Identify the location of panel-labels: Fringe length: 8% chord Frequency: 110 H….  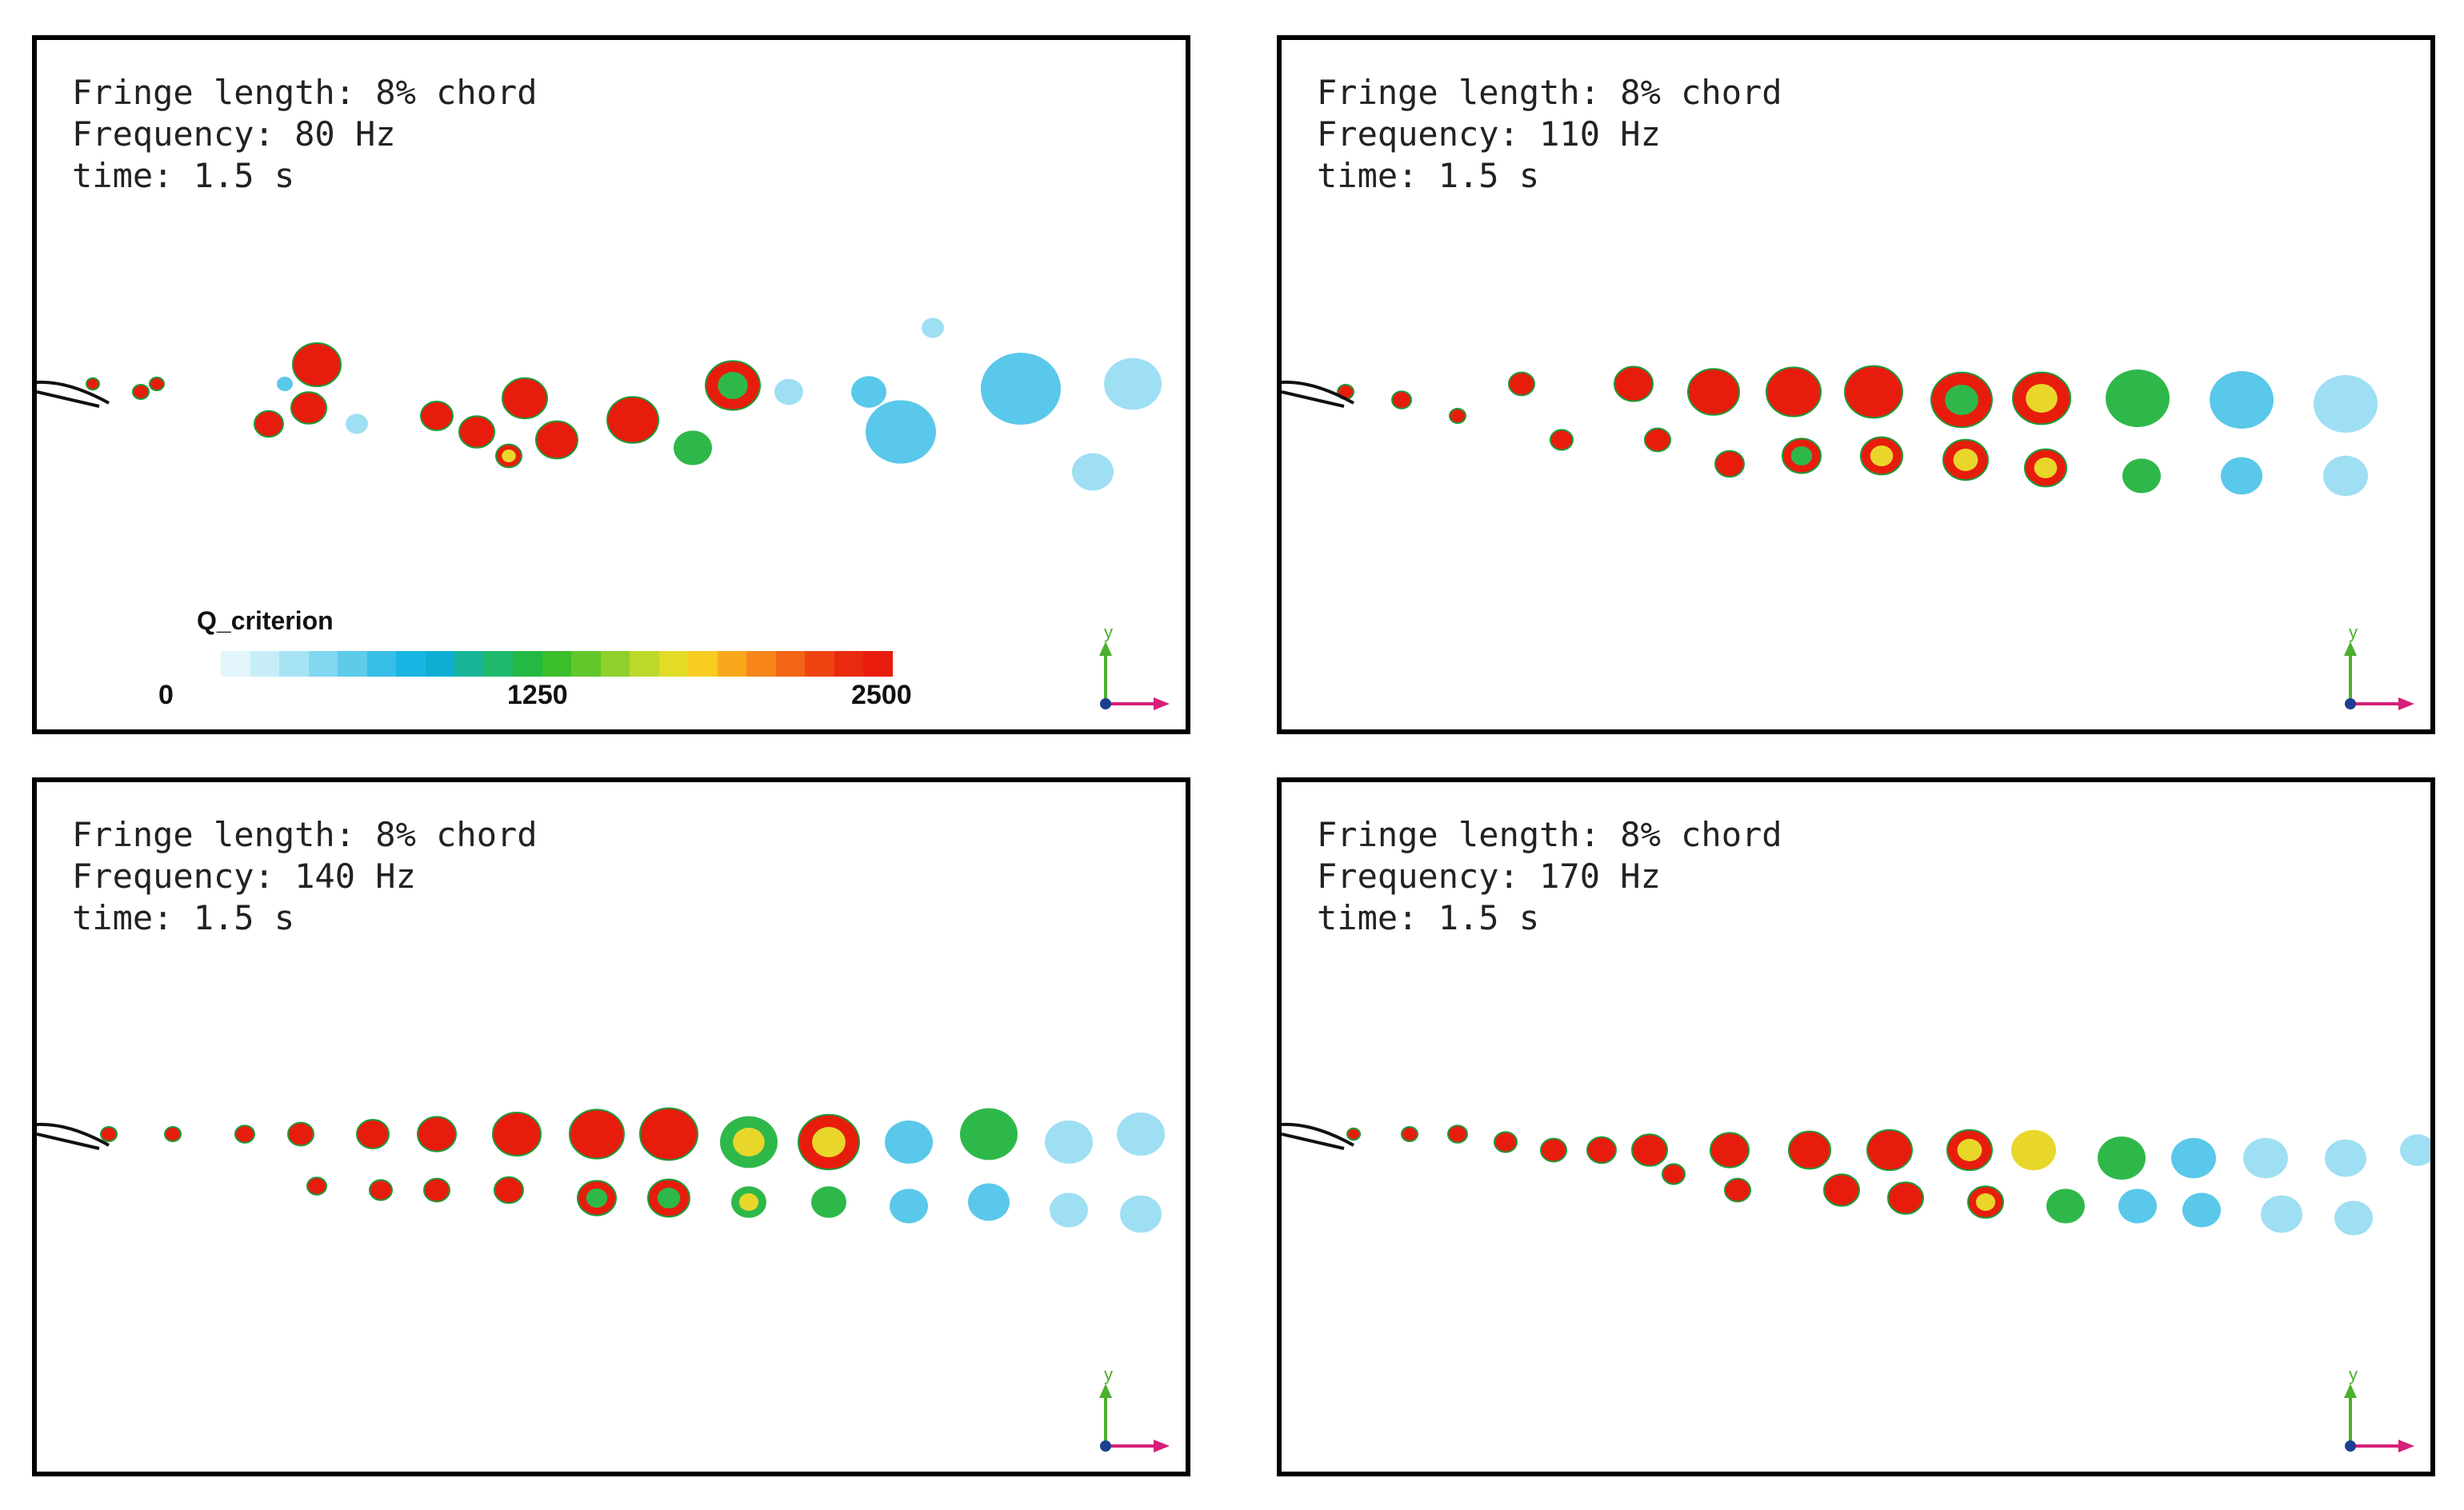
(1549, 134).